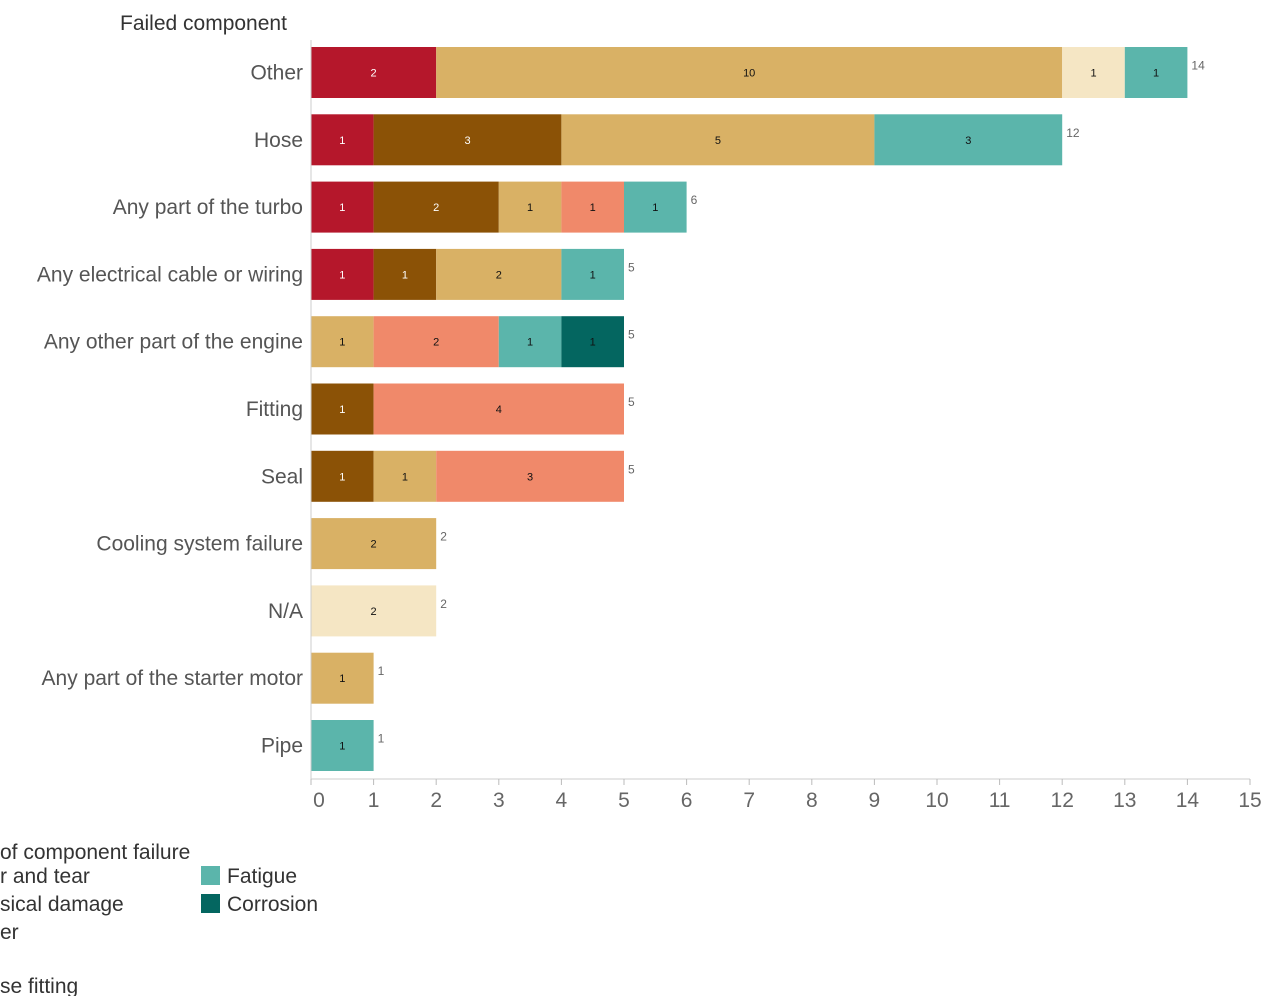 This screenshot has height=996, width=1264. Describe the element at coordinates (39, 985) in the screenshot. I see `legend-footer: se fitting` at that location.